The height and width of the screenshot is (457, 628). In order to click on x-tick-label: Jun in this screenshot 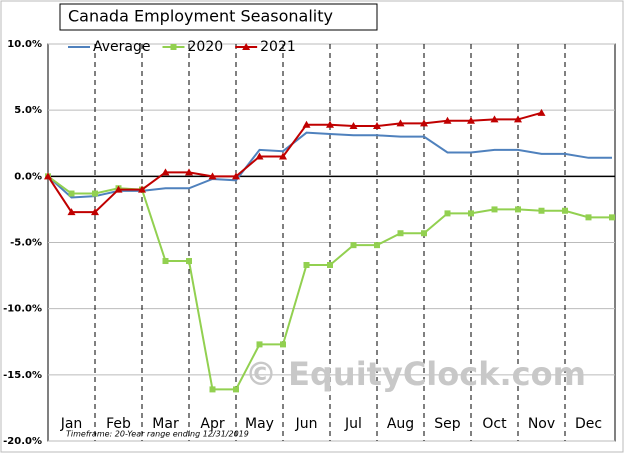, I will do `click(306, 424)`.